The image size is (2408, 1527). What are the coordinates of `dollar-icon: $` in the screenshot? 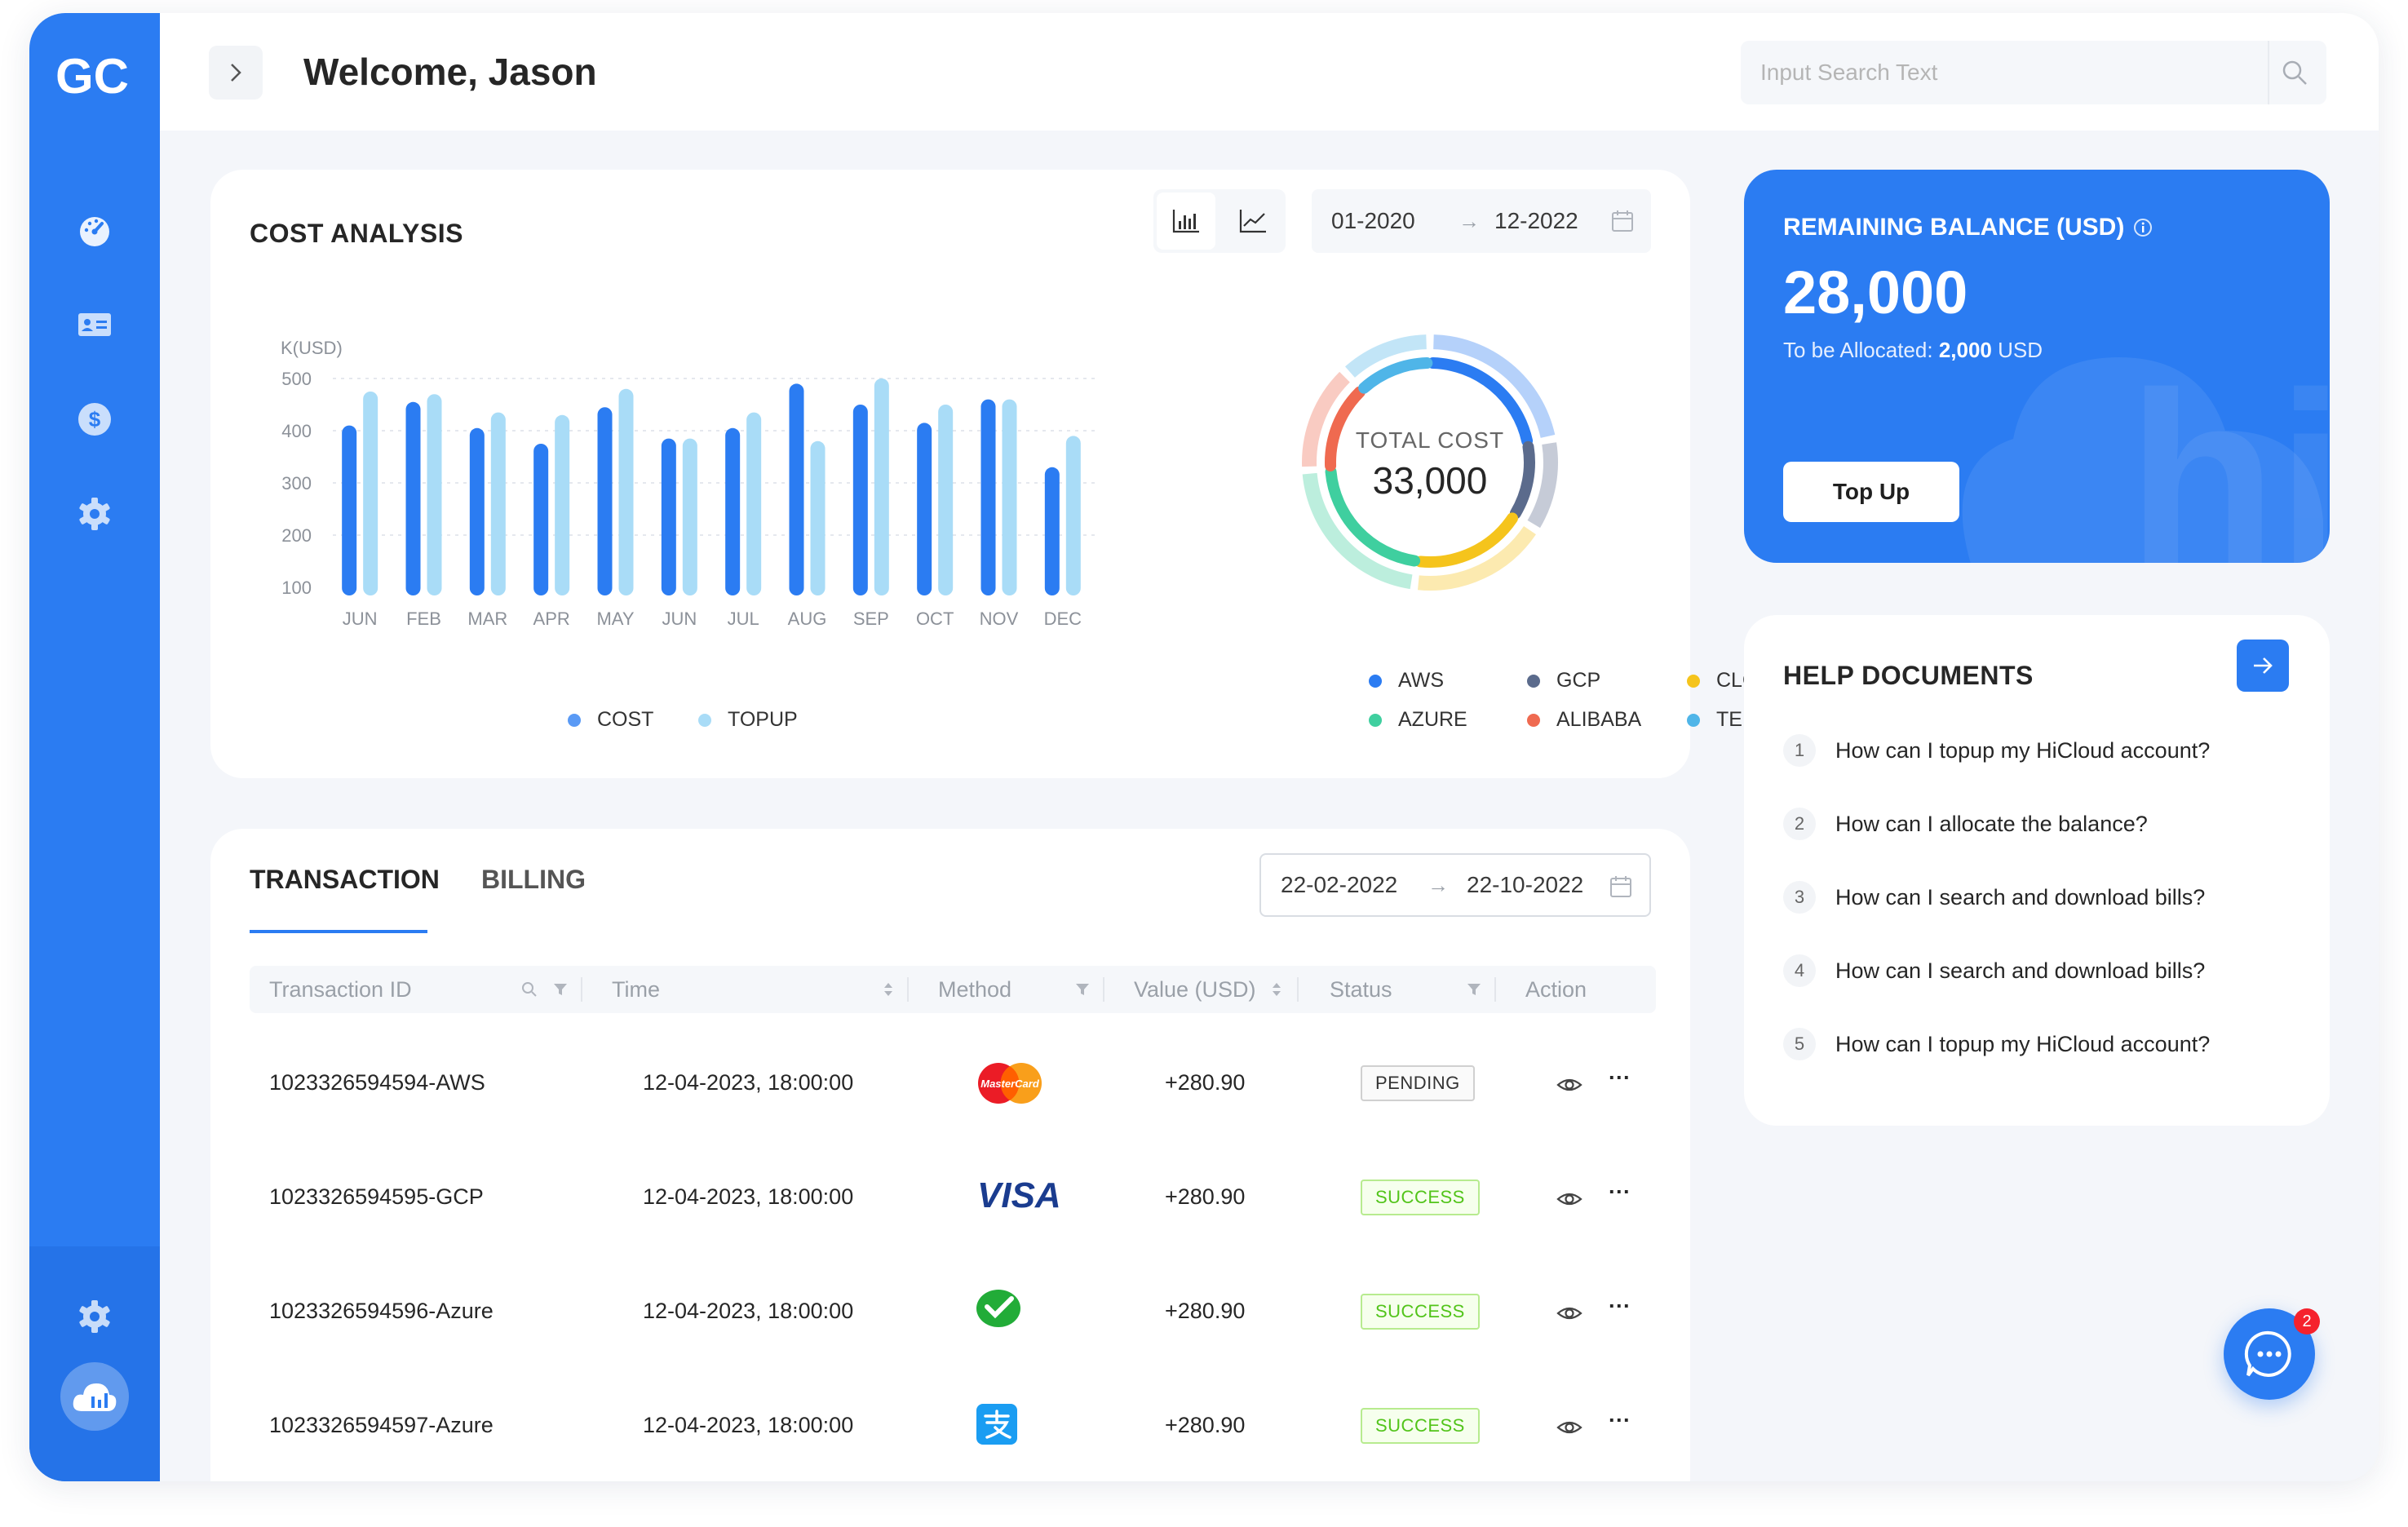 It's located at (94, 419).